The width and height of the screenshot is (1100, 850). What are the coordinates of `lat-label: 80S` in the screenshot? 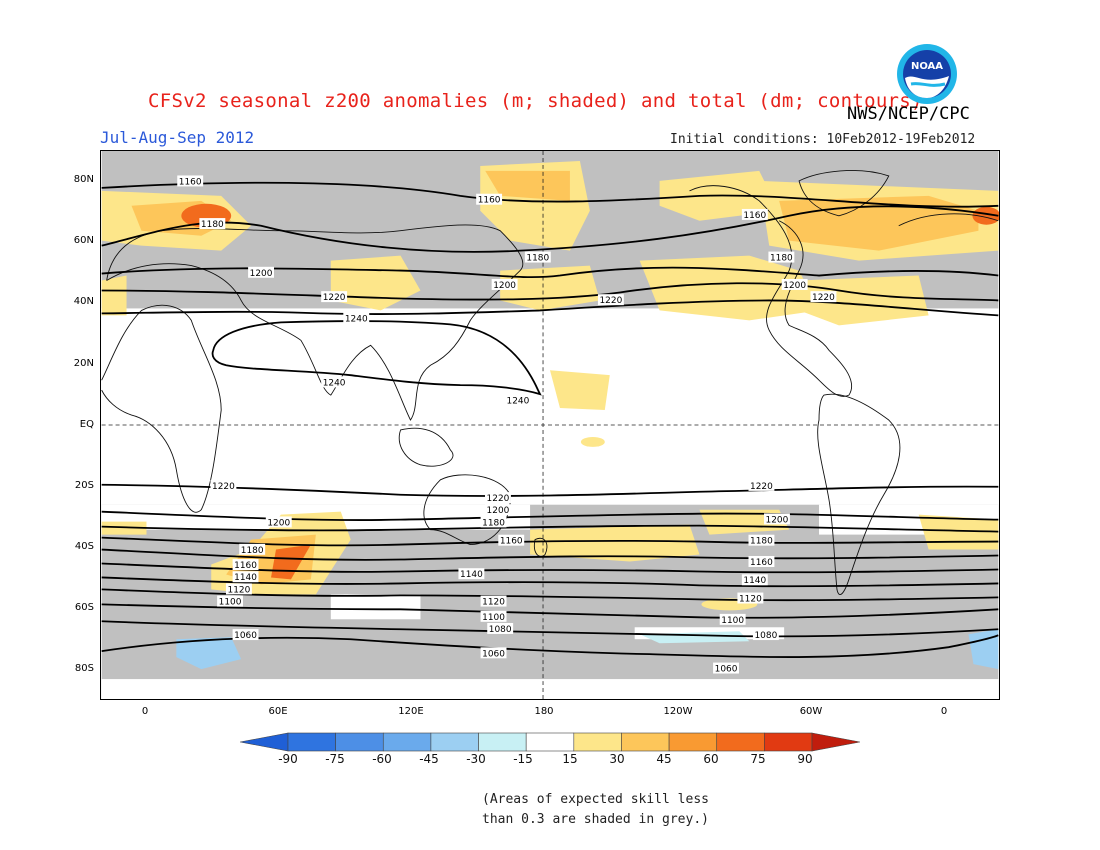 It's located at (84, 668).